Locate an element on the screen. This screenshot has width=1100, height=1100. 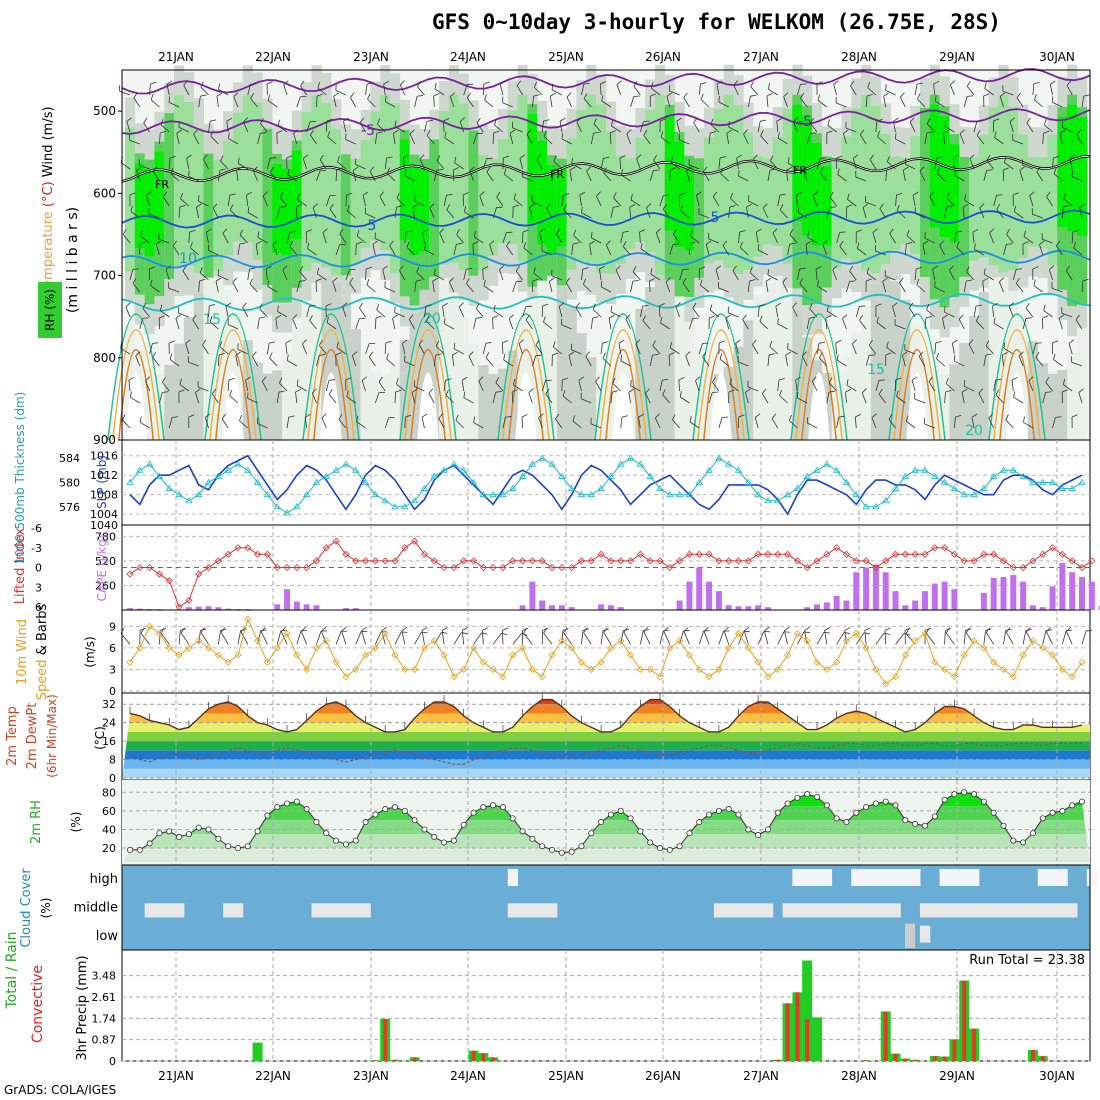
rh-band-moist is located at coordinates (827, 206).